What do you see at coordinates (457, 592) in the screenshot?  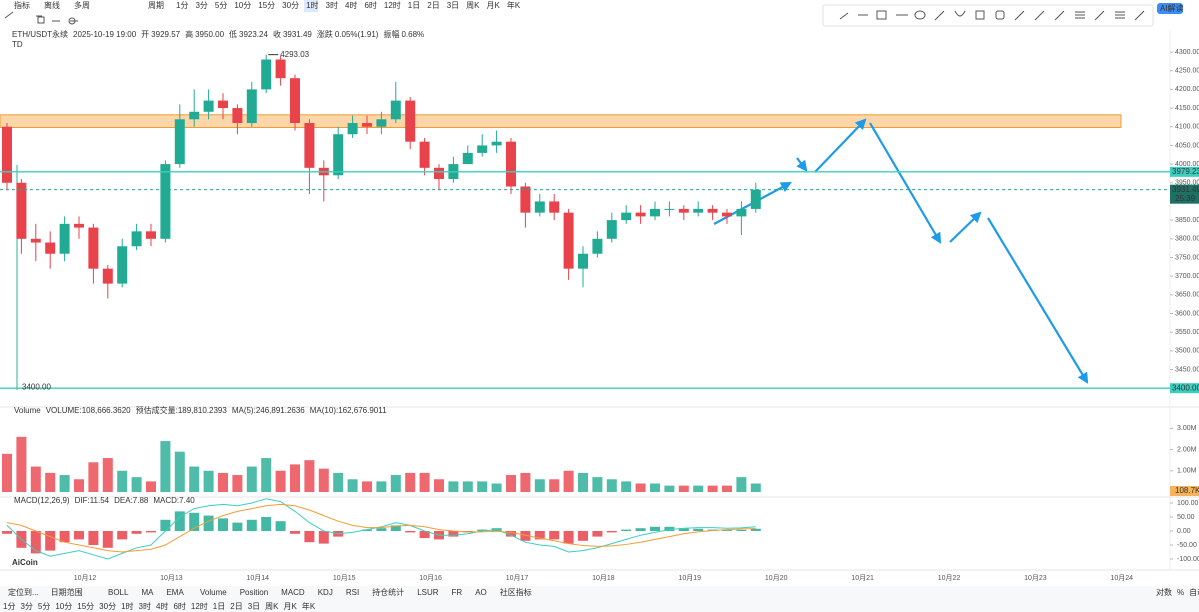 I see `indicator-tab: FR` at bounding box center [457, 592].